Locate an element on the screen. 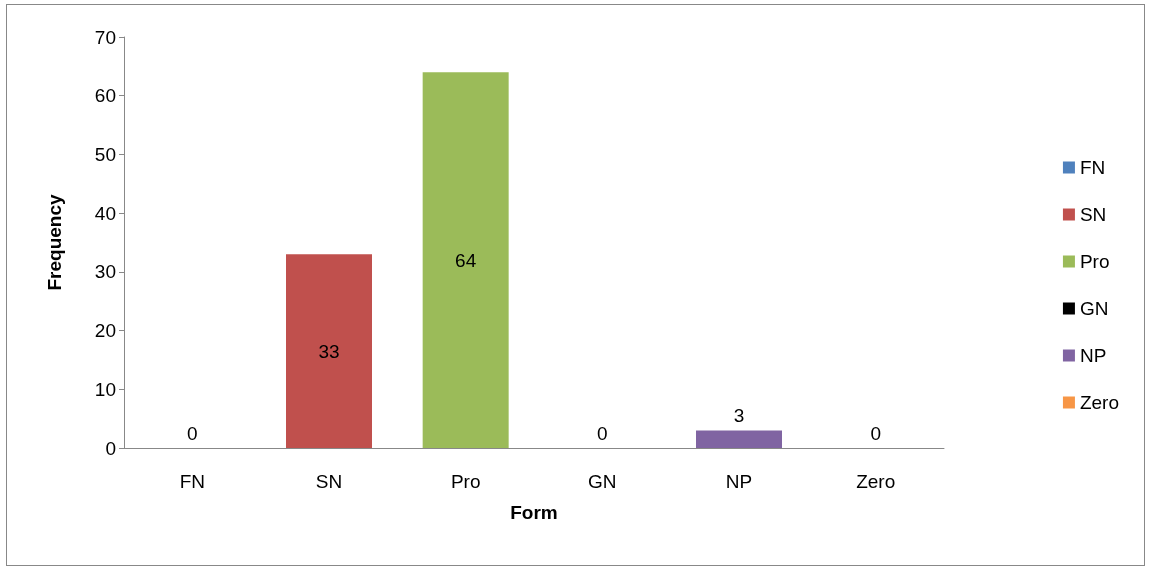 This screenshot has height=571, width=1151. y-tick-label: 0 is located at coordinates (110, 448).